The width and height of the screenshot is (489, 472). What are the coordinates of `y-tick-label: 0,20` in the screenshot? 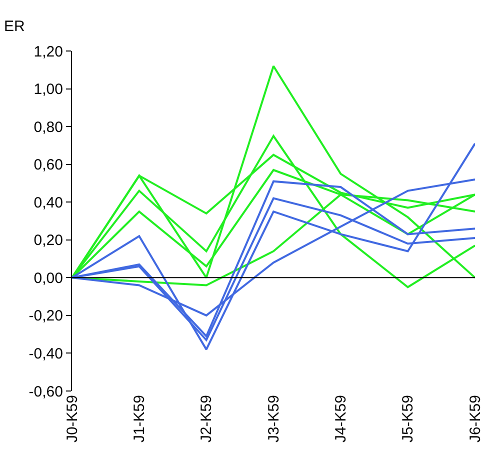 It's located at (48, 241).